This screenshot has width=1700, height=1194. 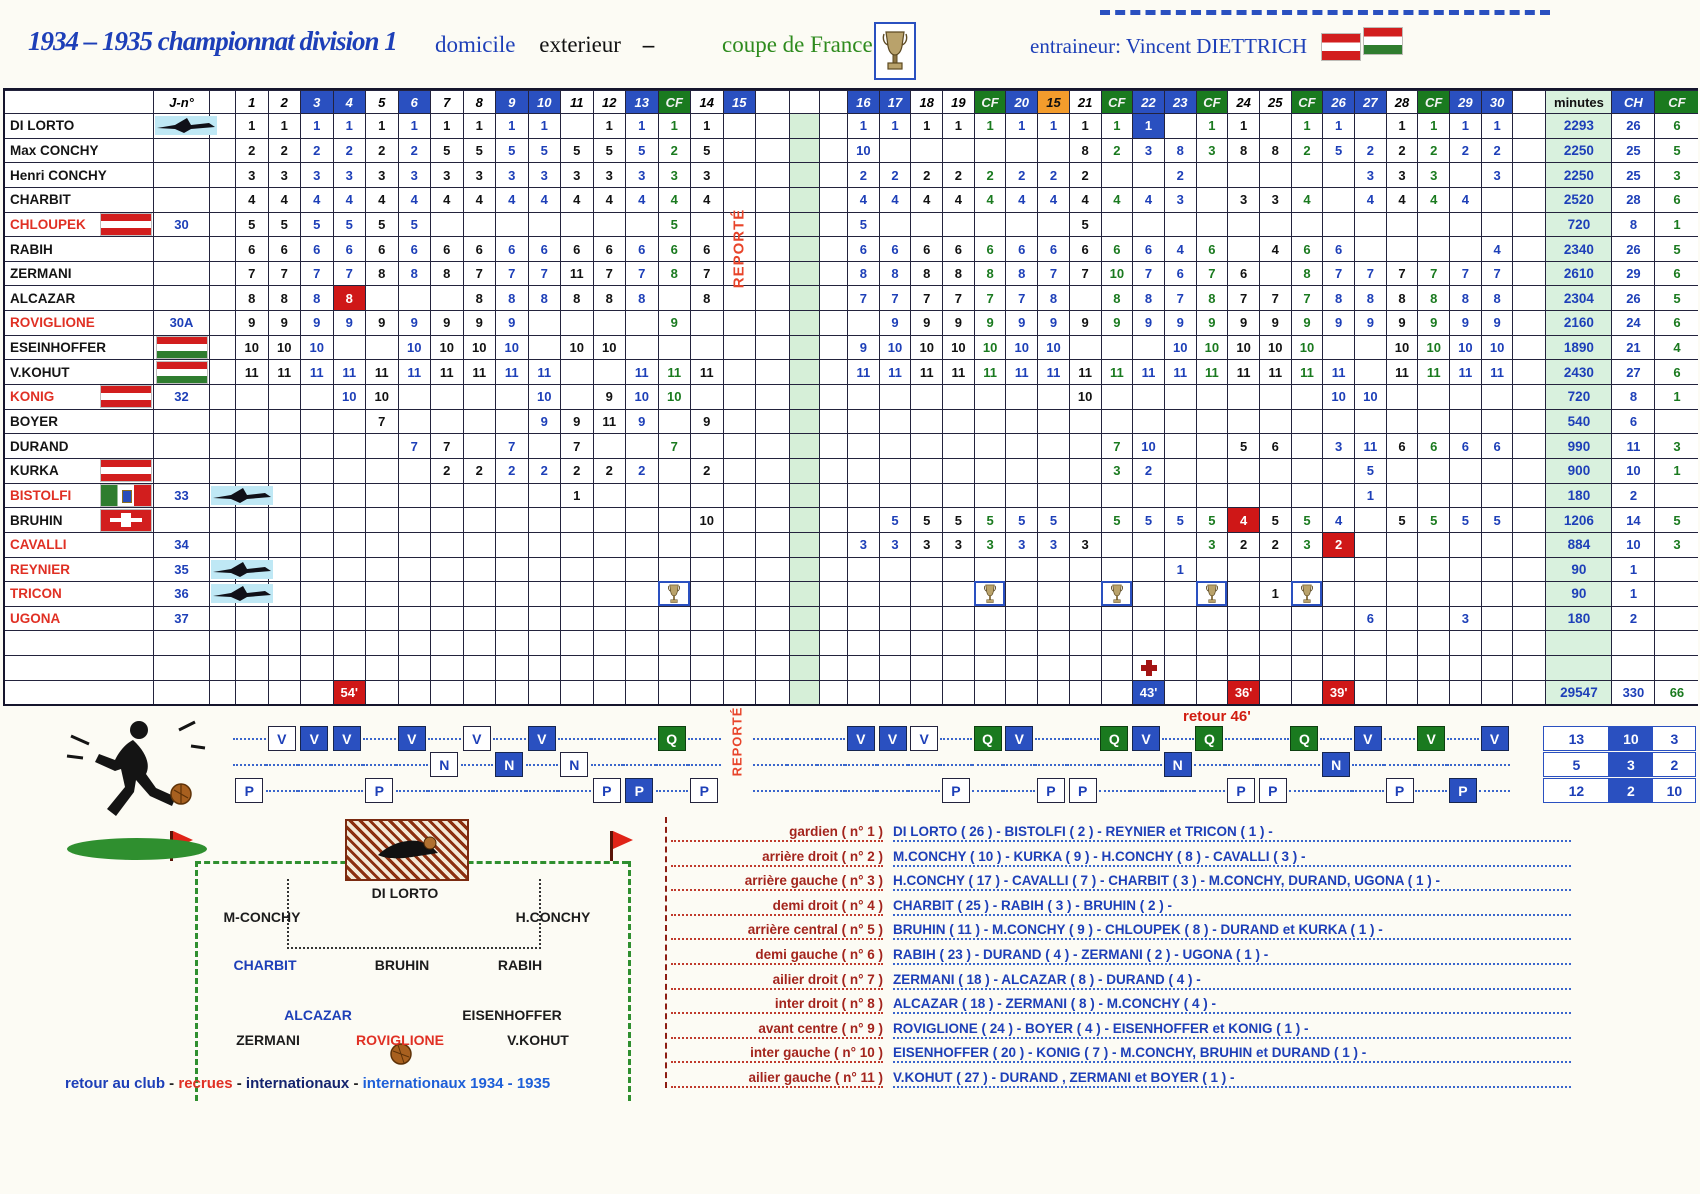 I want to click on kicker-shadow, so click(x=137, y=849).